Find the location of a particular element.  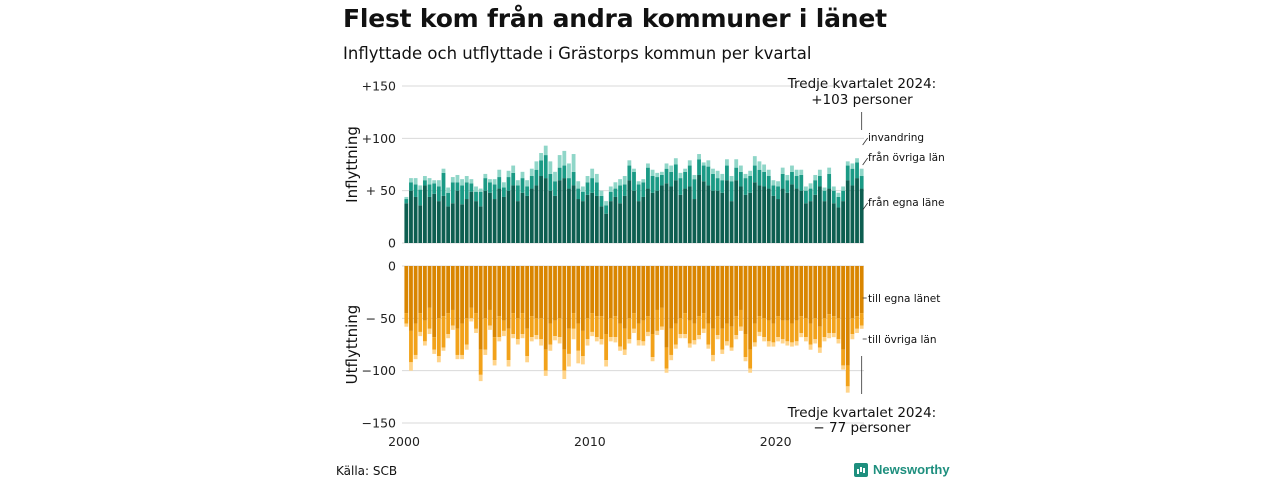

series-label-out: till övriga län is located at coordinates (902, 340).